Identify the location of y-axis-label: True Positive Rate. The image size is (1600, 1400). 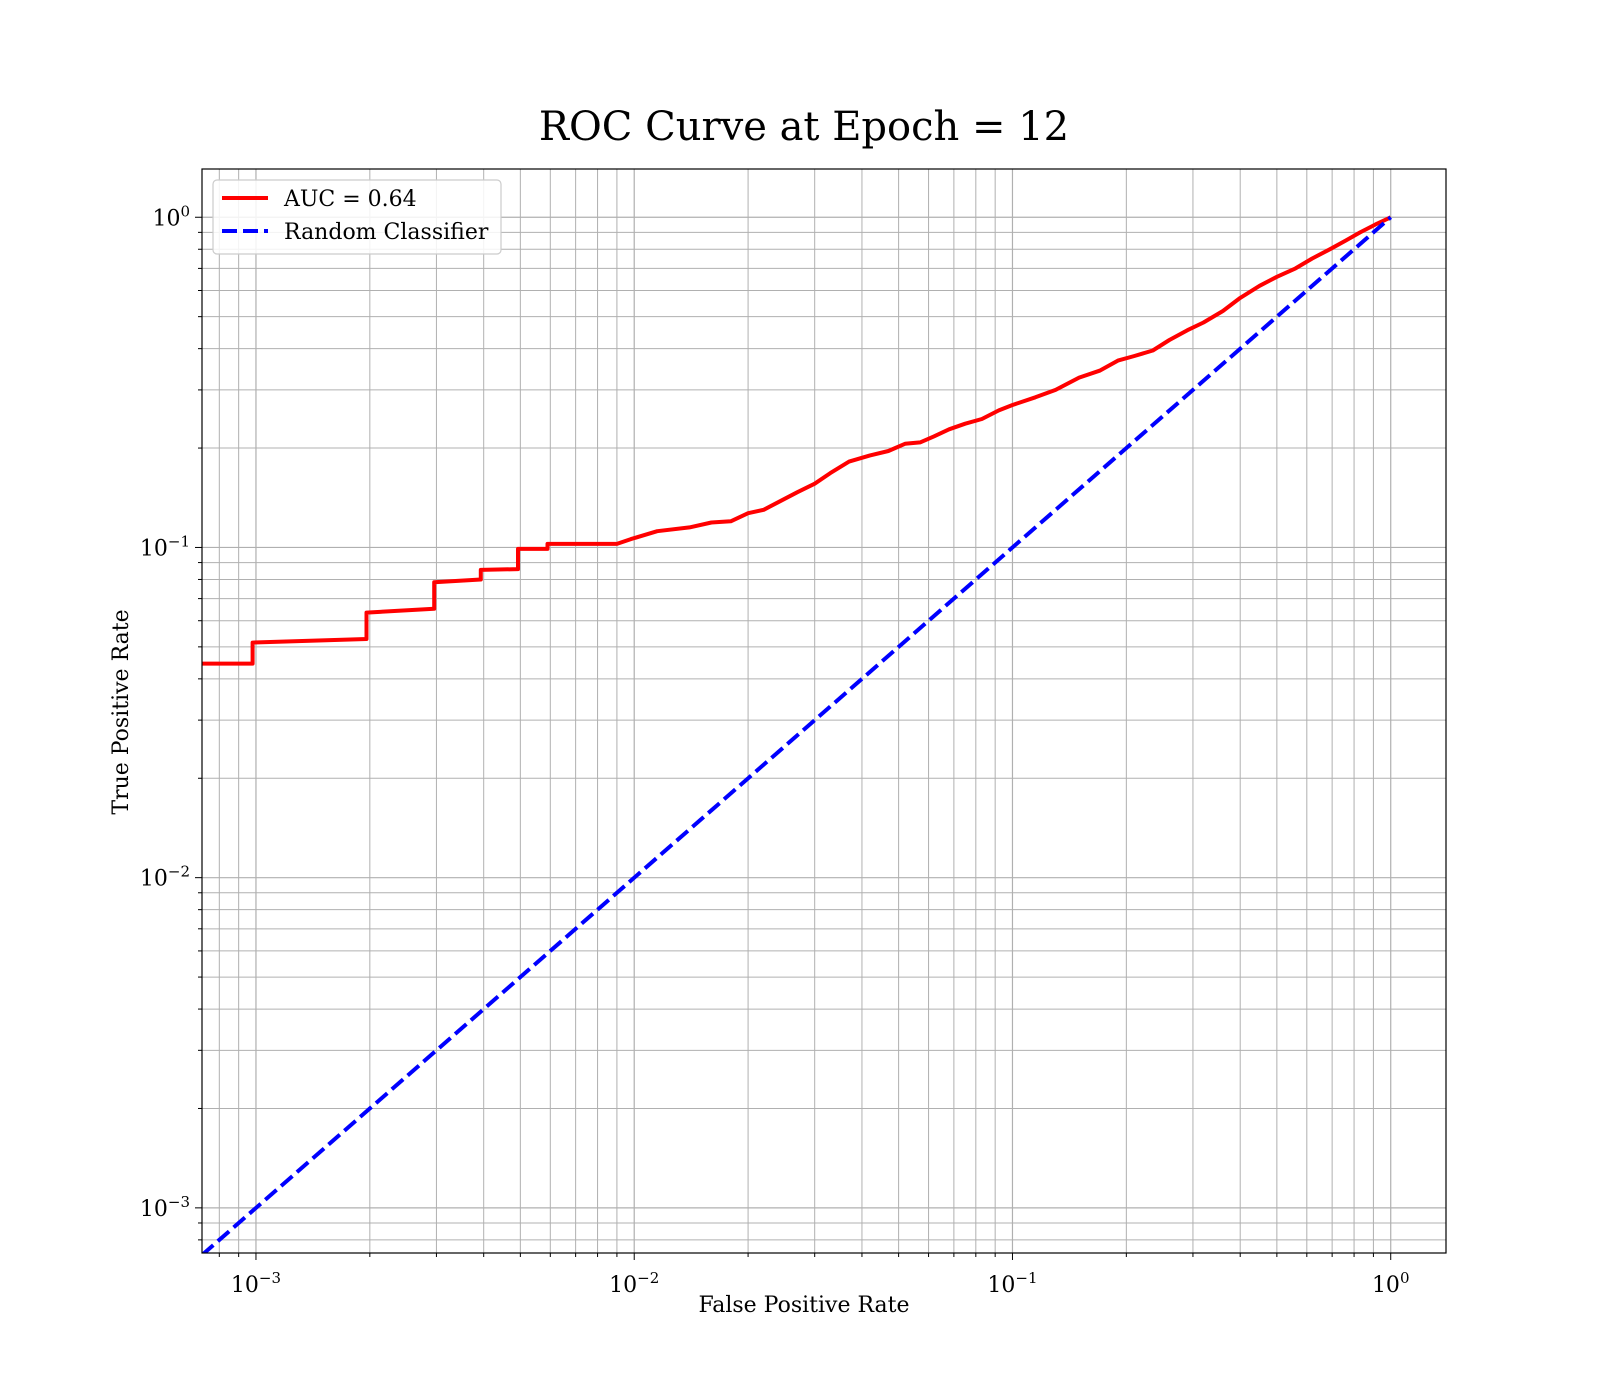
(121, 711).